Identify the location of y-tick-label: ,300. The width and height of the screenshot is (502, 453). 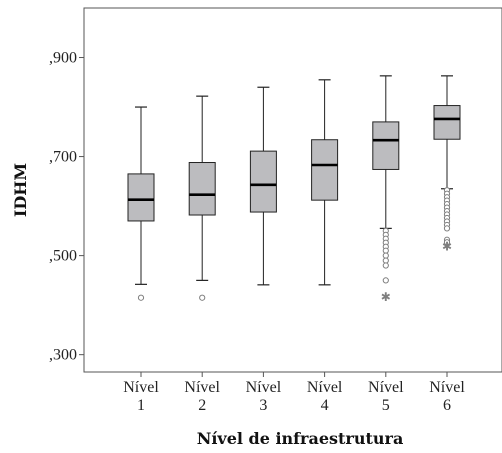
(63, 355).